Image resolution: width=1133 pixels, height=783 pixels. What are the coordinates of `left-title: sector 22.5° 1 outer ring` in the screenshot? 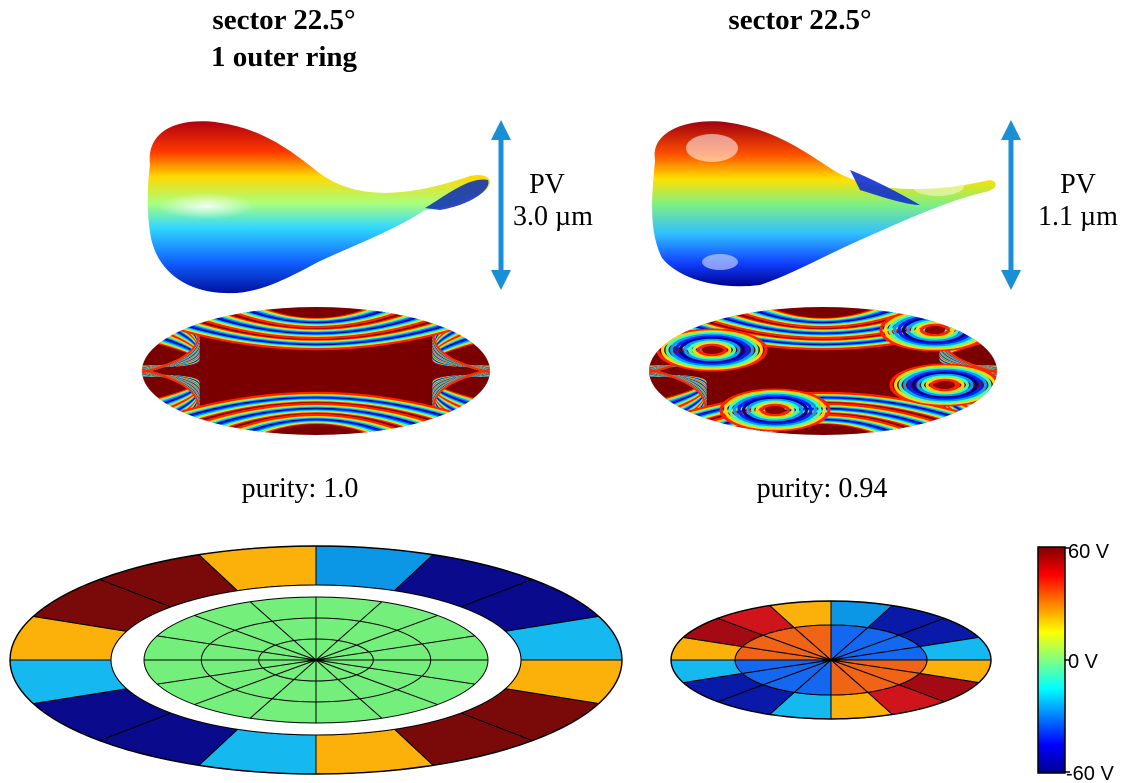 It's located at (284, 38).